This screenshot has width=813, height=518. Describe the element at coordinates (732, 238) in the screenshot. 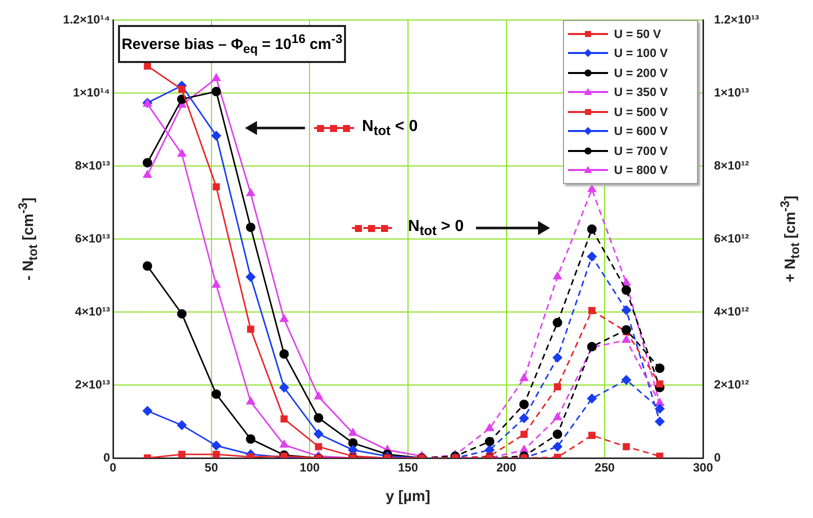

I see `y2-tick-label: 6×10¹²` at that location.